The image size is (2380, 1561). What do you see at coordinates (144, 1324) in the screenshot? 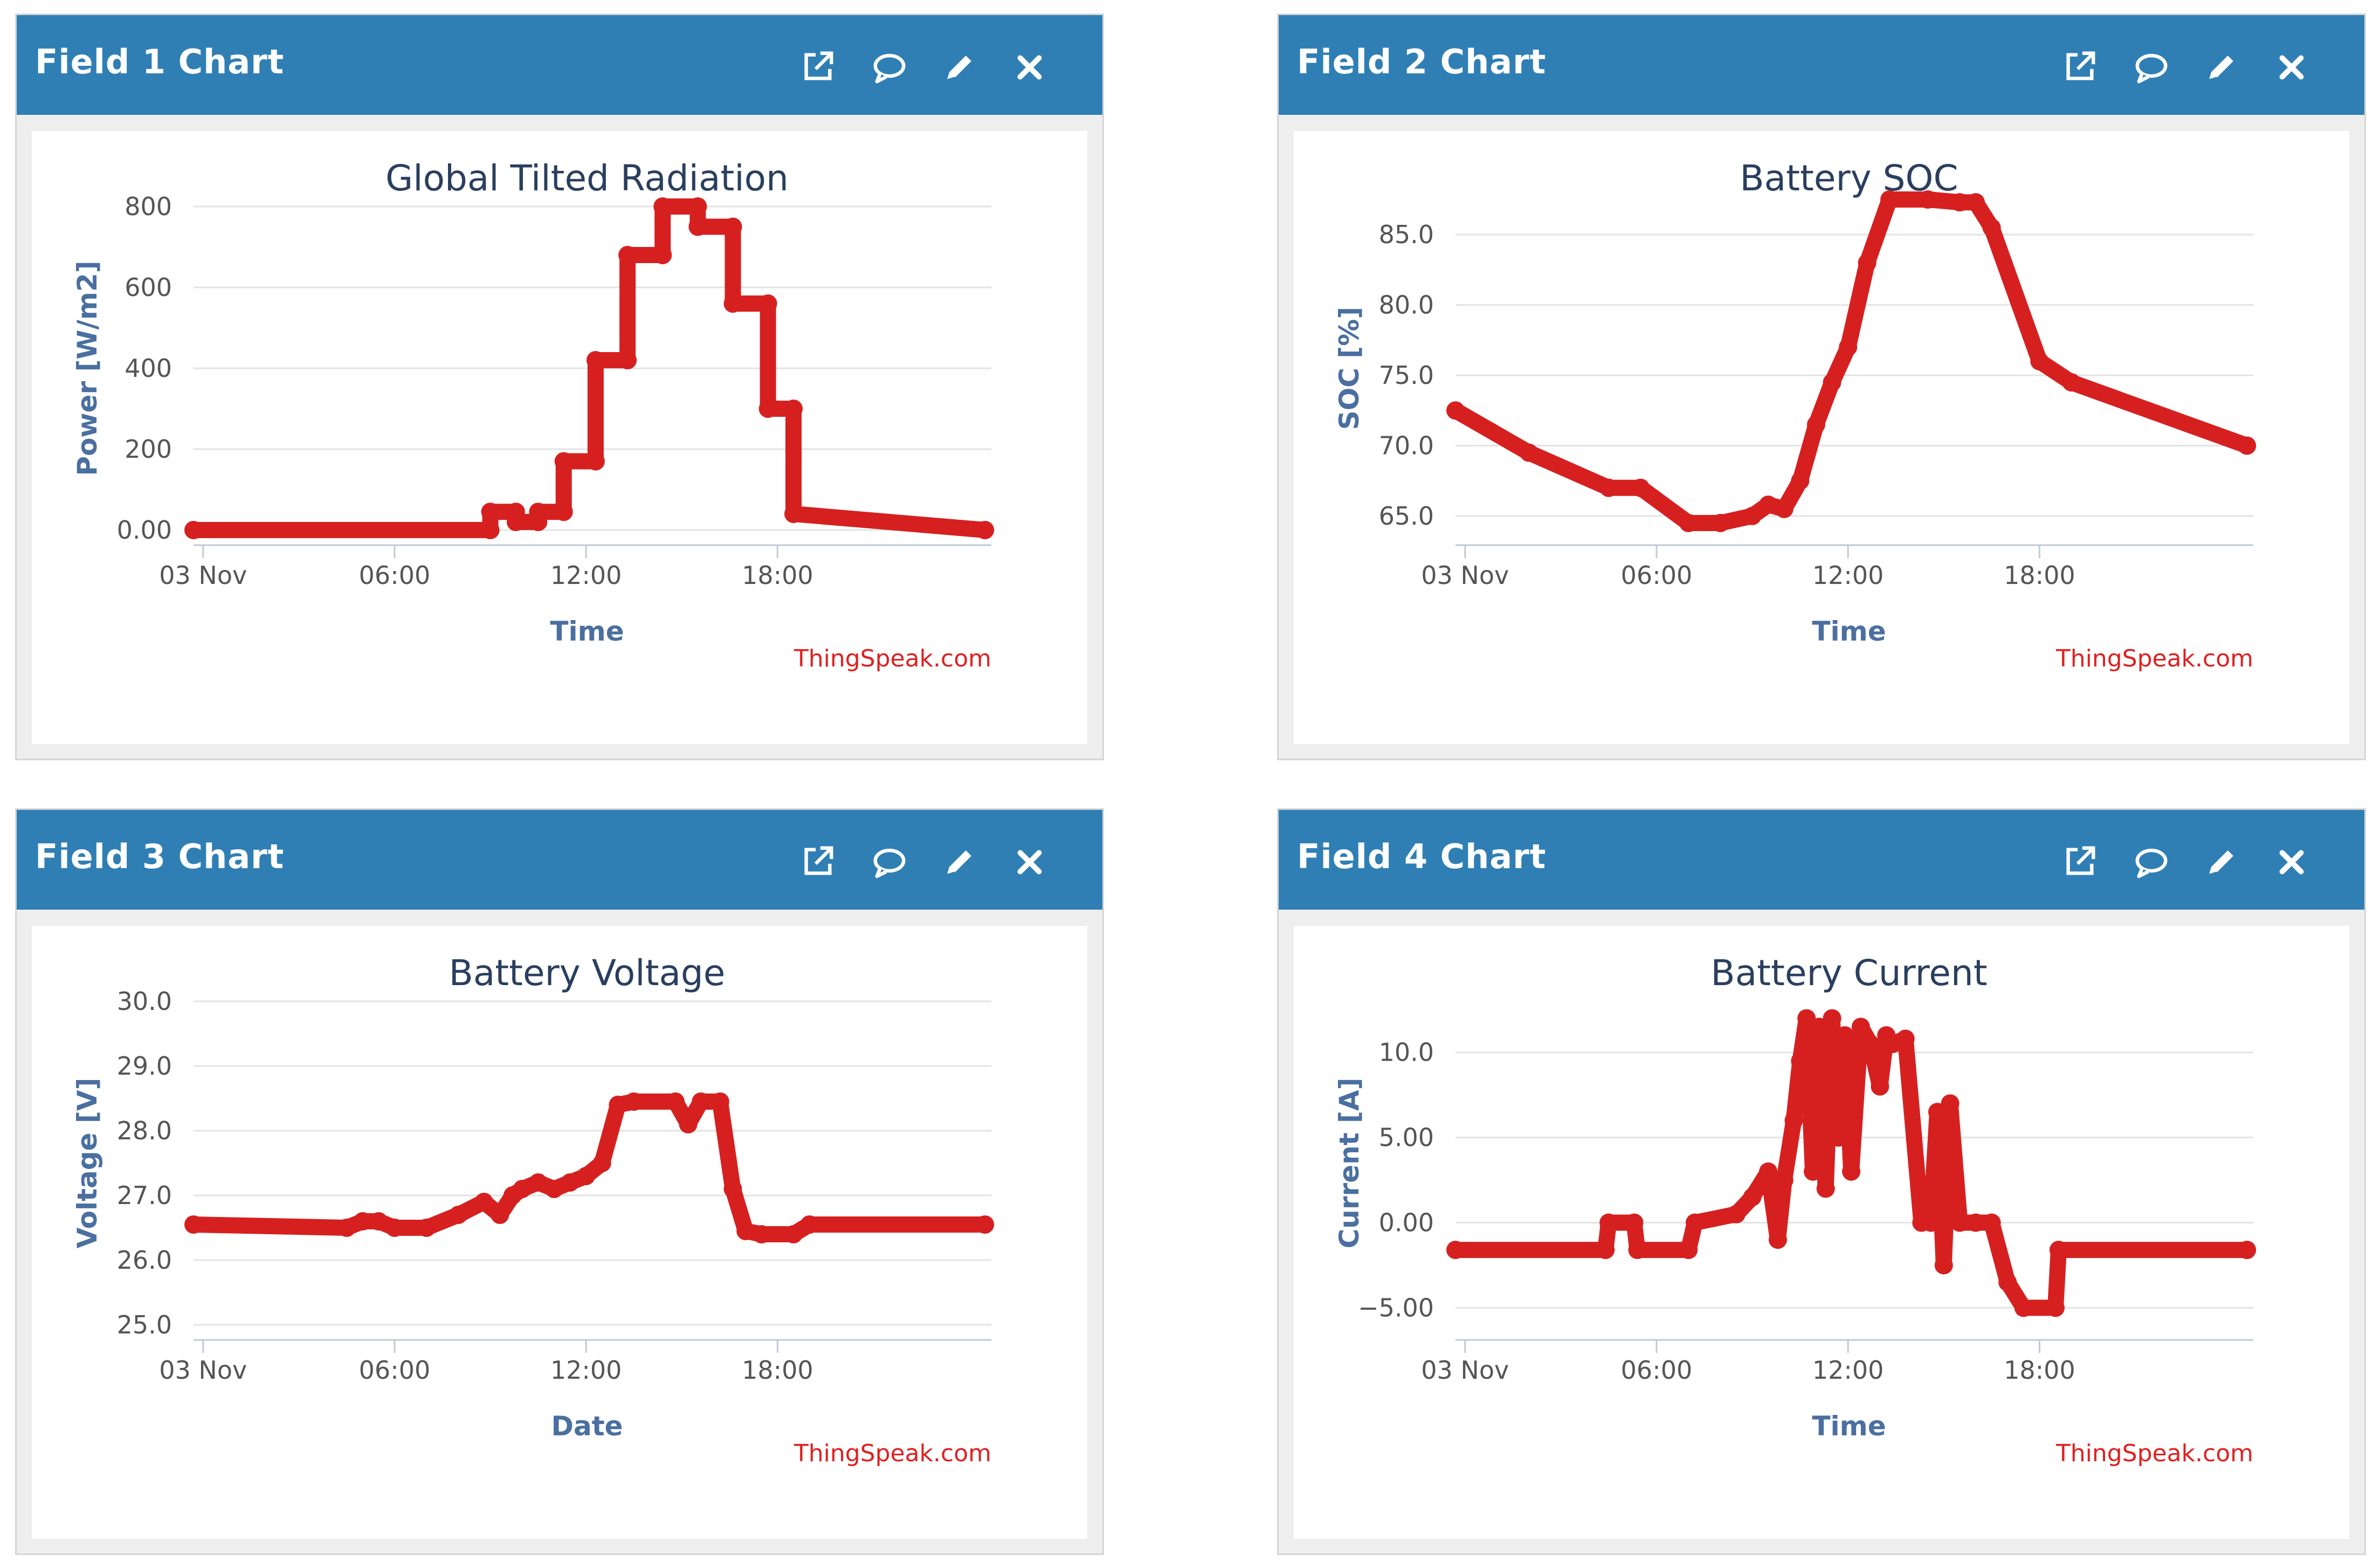
I see `y-tick-label: 25.0` at bounding box center [144, 1324].